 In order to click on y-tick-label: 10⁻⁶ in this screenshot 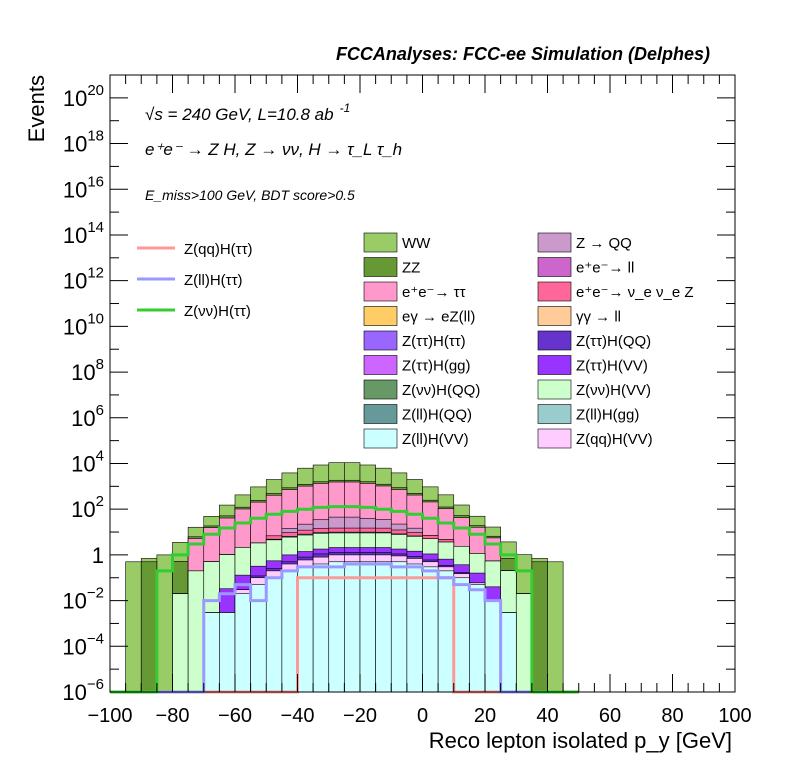, I will do `click(83, 690)`.